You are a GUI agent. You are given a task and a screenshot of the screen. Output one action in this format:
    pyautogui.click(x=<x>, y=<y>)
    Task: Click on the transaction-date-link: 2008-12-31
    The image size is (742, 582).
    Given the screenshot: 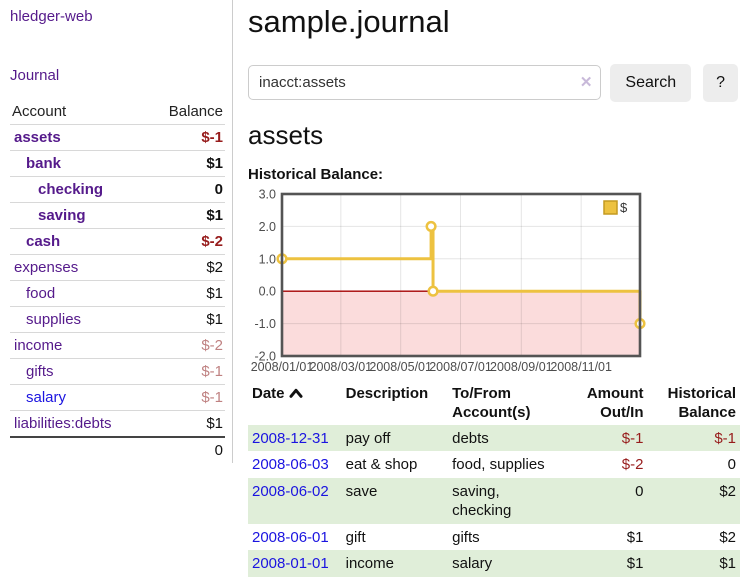 What is the action you would take?
    pyautogui.click(x=290, y=438)
    